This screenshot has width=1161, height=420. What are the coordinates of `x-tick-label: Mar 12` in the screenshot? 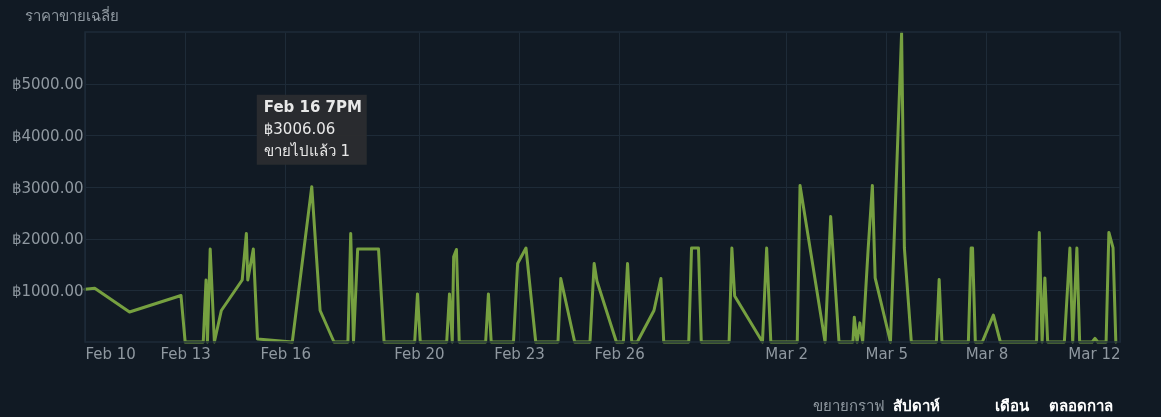 It's located at (1094, 353).